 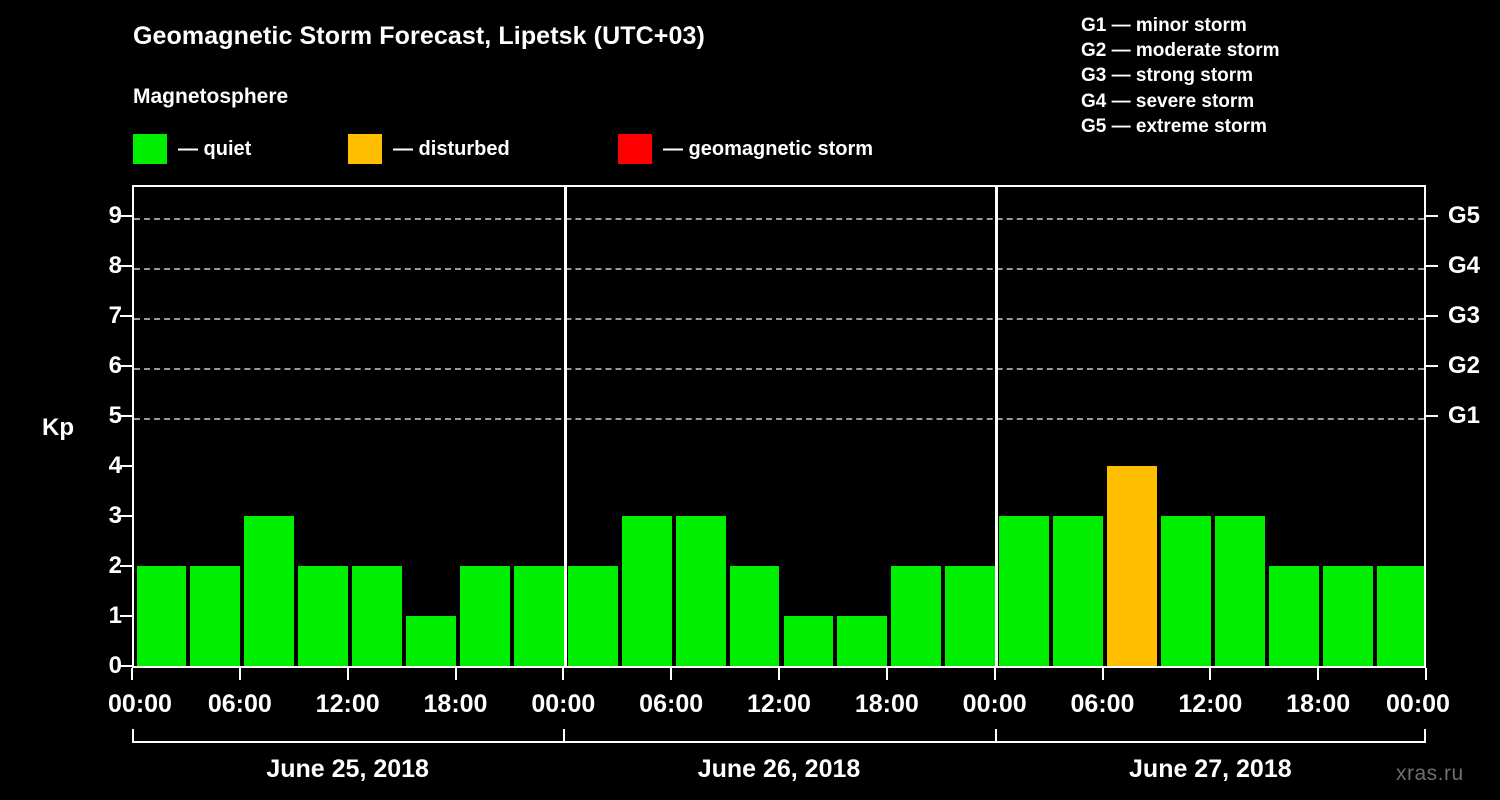 What do you see at coordinates (239, 704) in the screenshot?
I see `x-tick-label-1: 06:00` at bounding box center [239, 704].